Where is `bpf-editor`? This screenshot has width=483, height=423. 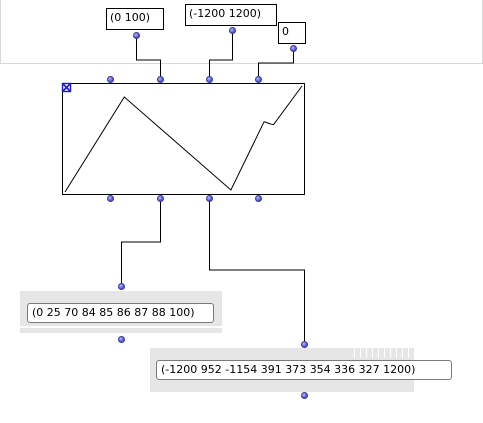
bpf-editor is located at coordinates (183, 139).